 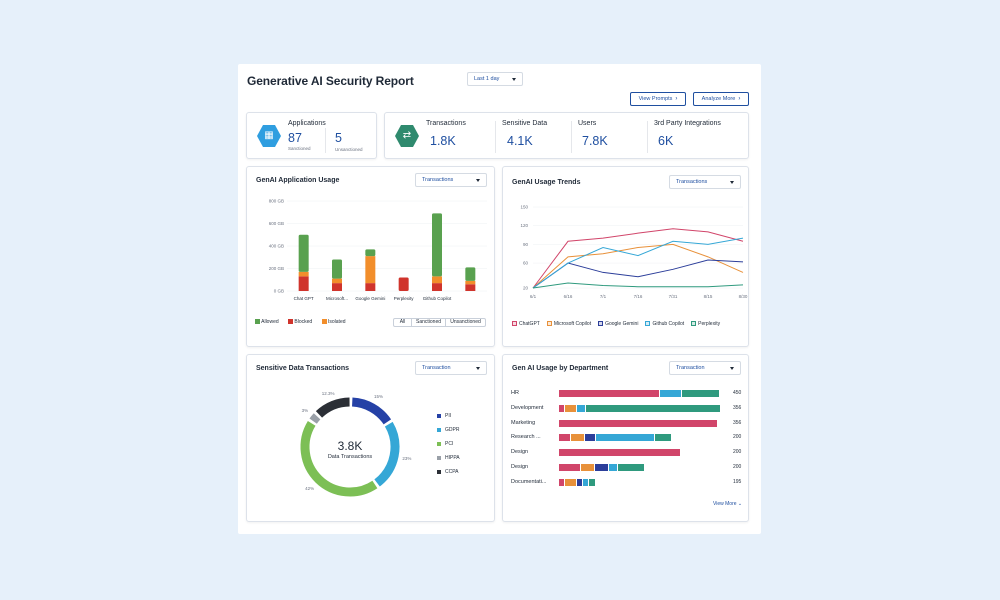 What do you see at coordinates (514, 79) in the screenshot?
I see `chevron-down-icon` at bounding box center [514, 79].